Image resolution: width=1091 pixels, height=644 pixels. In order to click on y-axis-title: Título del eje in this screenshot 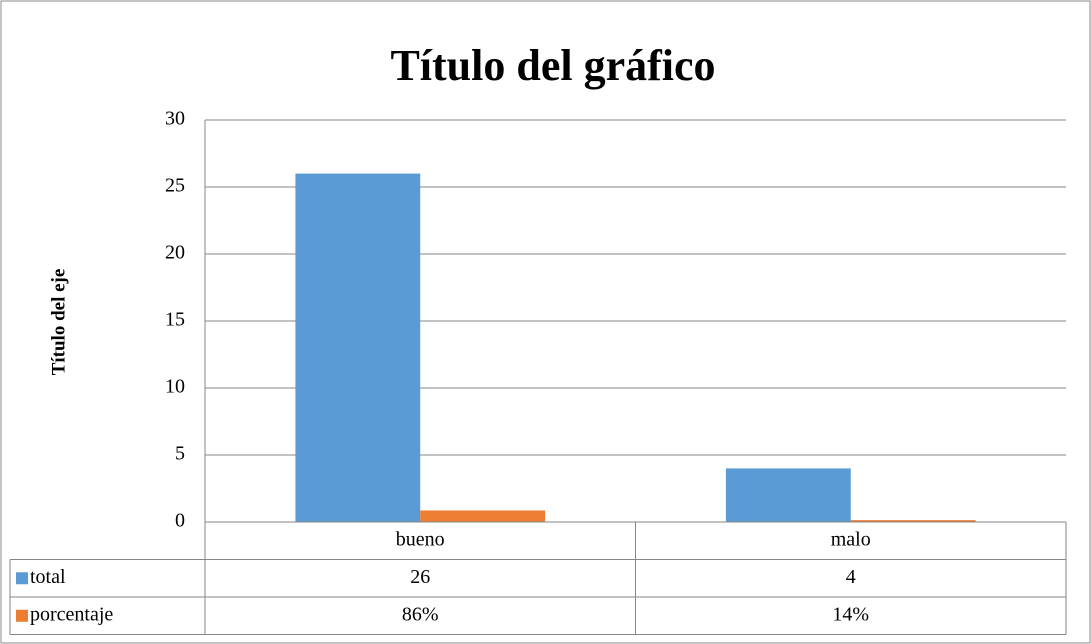, I will do `click(58, 322)`.